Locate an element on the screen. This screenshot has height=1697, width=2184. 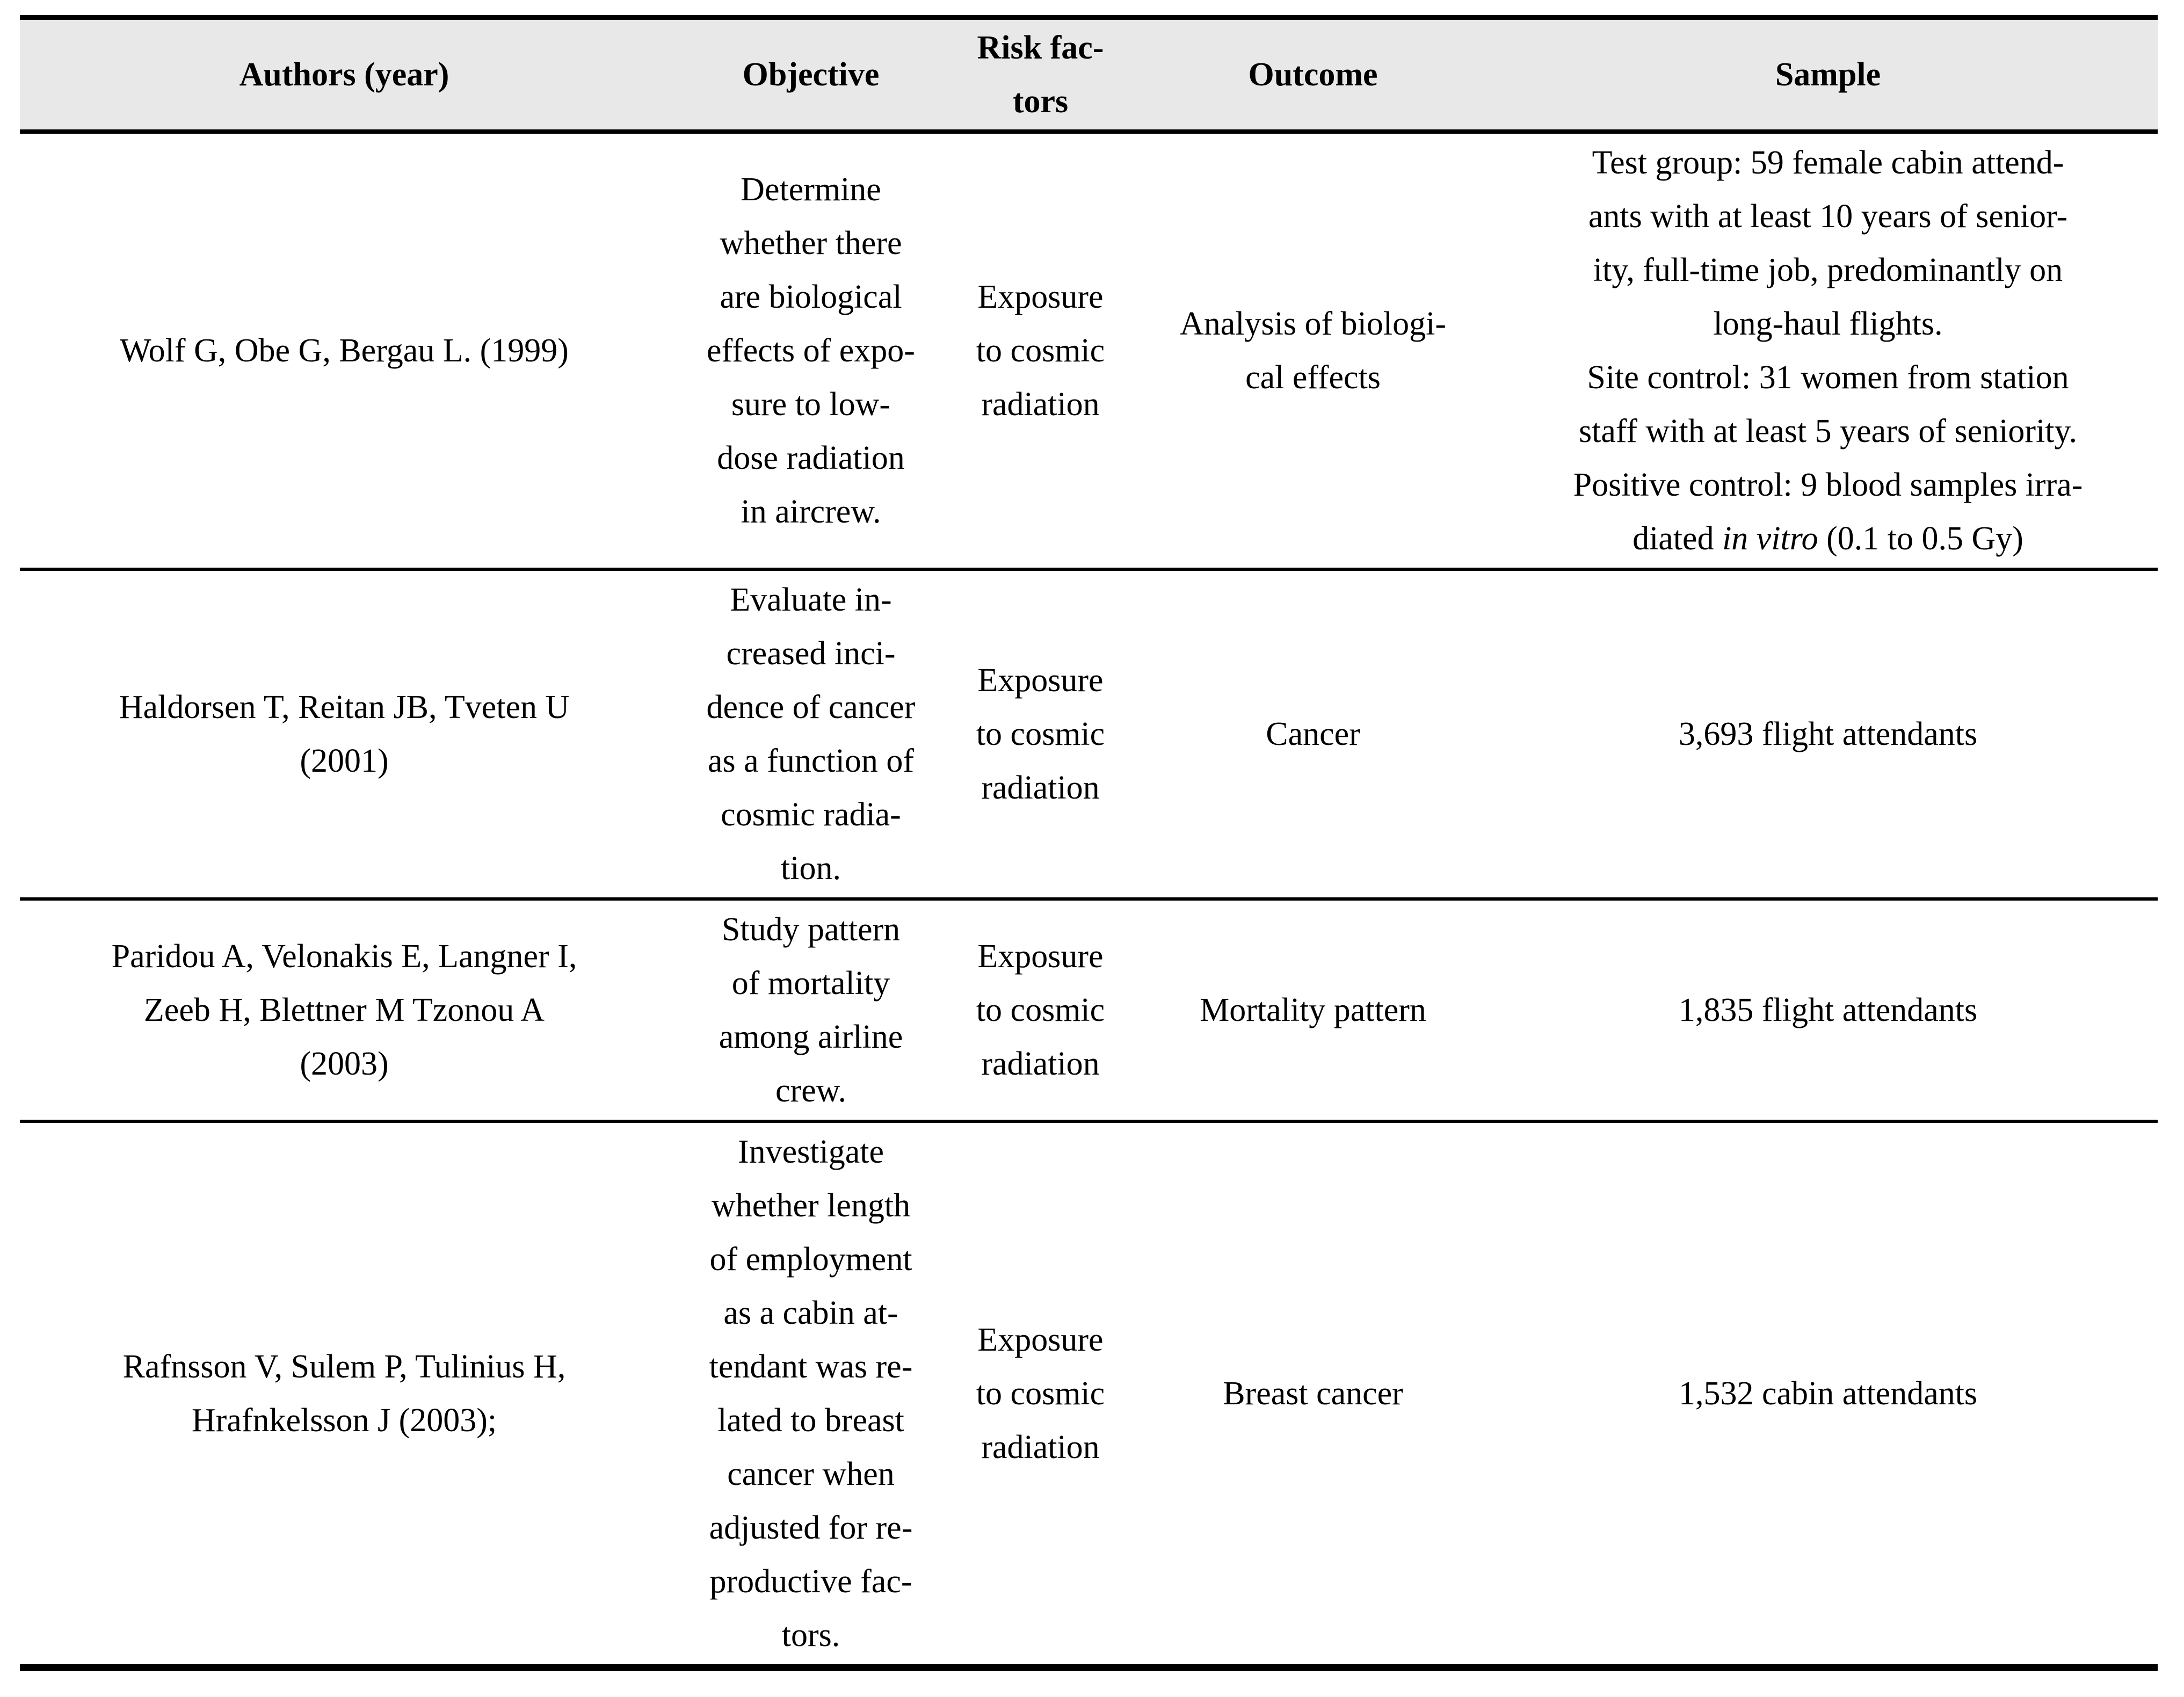
col-header-objective: Objective is located at coordinates (811, 74).